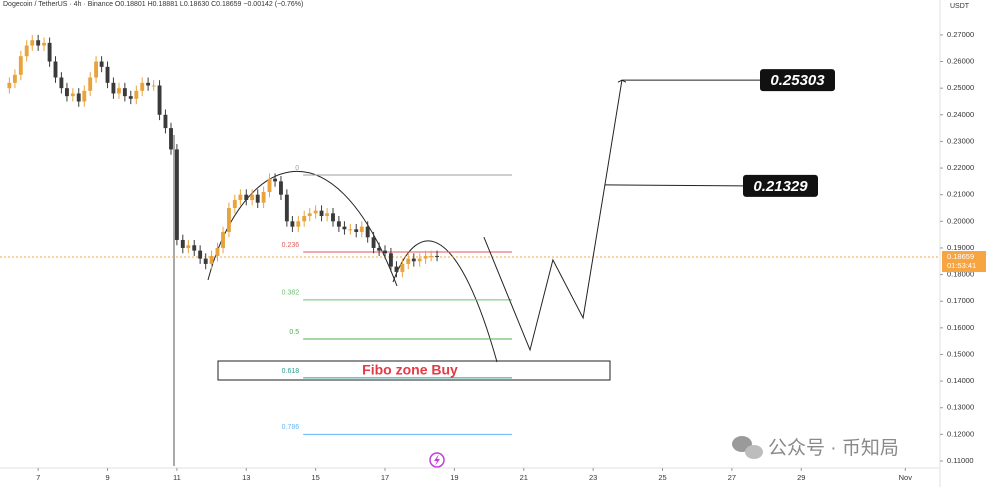  I want to click on fib-level-label: 0.786, so click(291, 427).